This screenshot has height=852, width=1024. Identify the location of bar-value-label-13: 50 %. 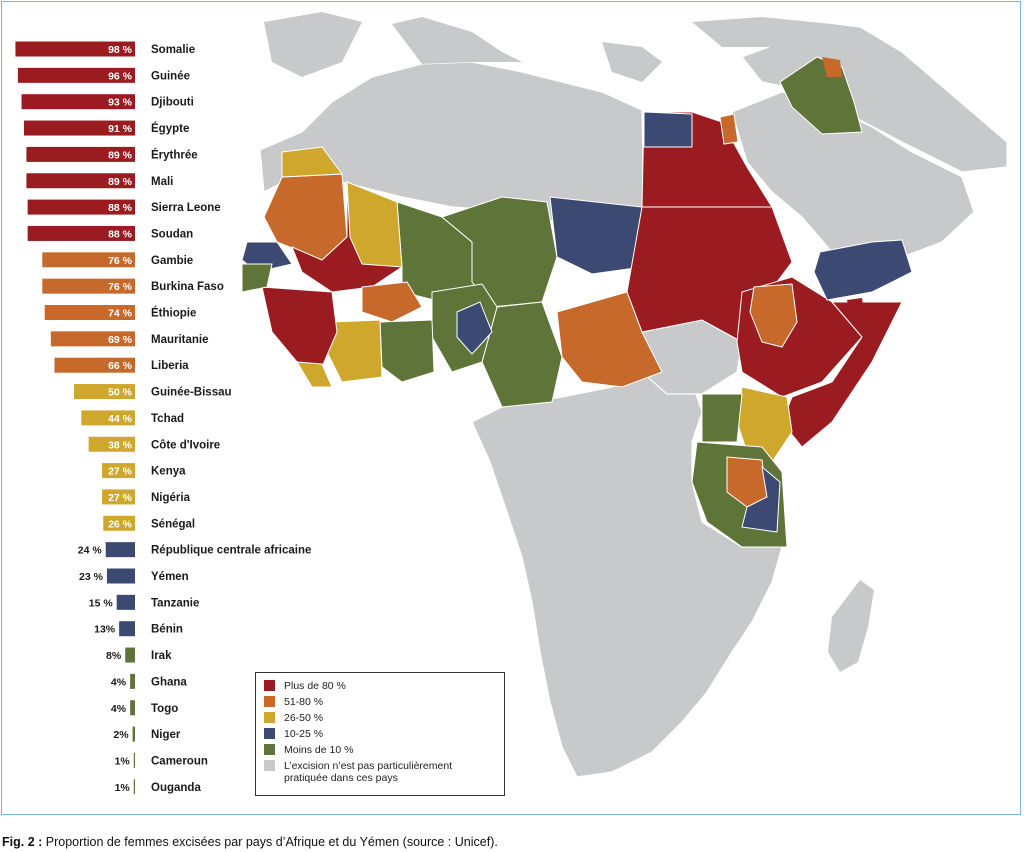
(120, 393).